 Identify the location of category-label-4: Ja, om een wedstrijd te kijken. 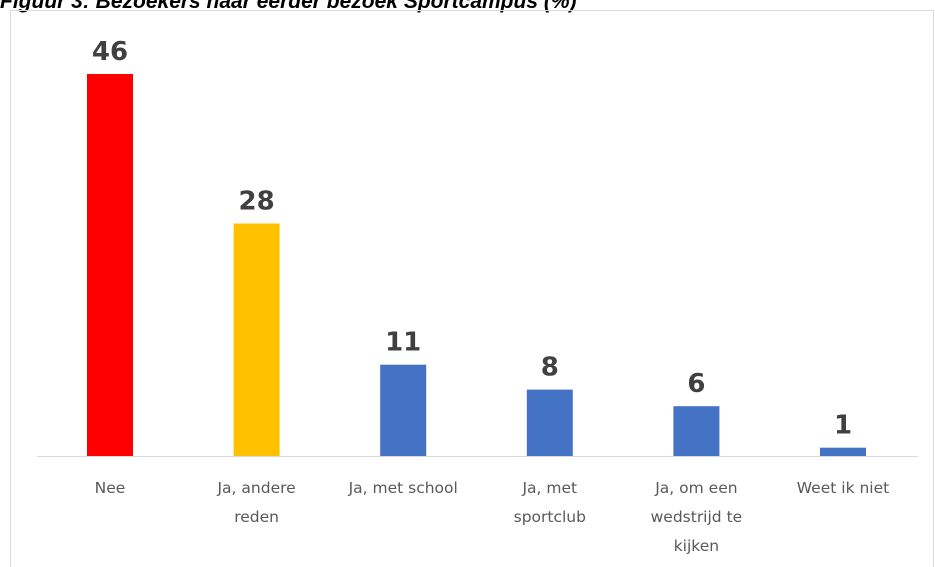
(697, 517).